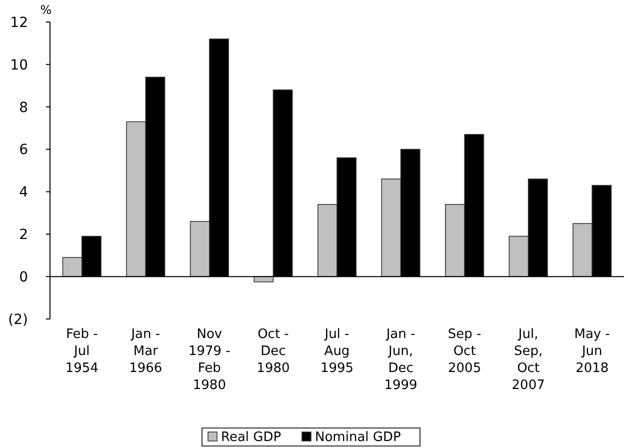 The height and width of the screenshot is (448, 628). Describe the element at coordinates (23, 150) in the screenshot. I see `y-tick-label: 6` at that location.